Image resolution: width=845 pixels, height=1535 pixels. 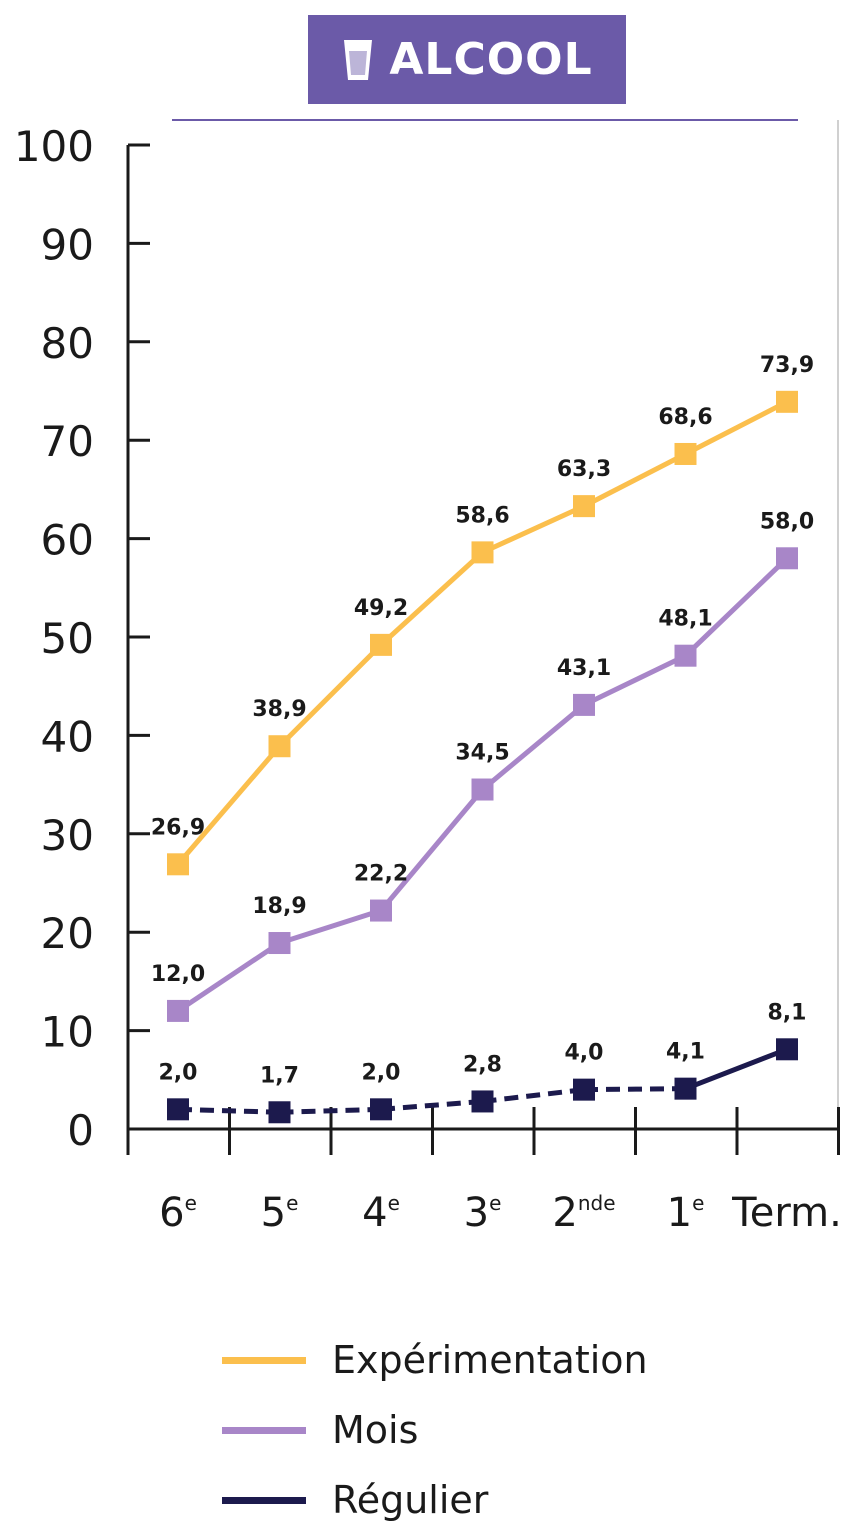 I want to click on legend-label: Expérimentation, so click(x=490, y=1360).